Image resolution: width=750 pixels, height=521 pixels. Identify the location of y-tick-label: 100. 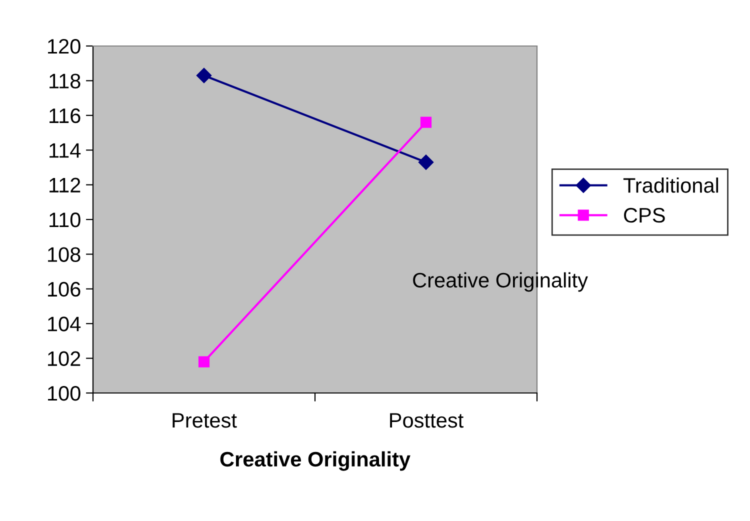
(64, 393).